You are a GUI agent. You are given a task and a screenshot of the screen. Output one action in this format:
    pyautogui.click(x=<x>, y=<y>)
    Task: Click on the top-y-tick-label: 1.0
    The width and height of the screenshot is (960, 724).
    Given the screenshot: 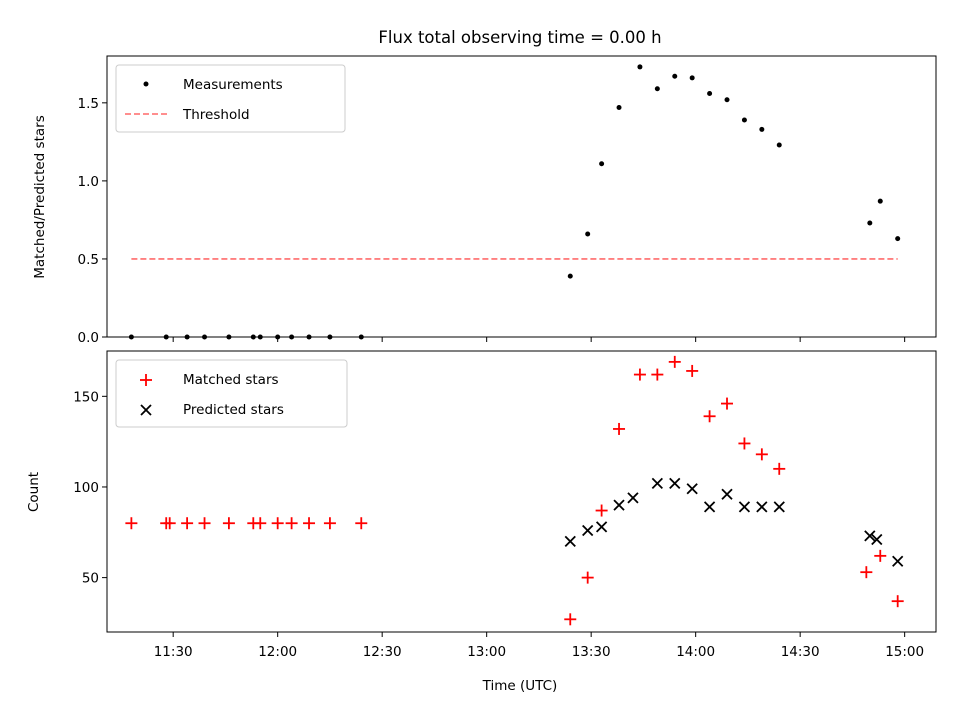 What is the action you would take?
    pyautogui.click(x=88, y=182)
    